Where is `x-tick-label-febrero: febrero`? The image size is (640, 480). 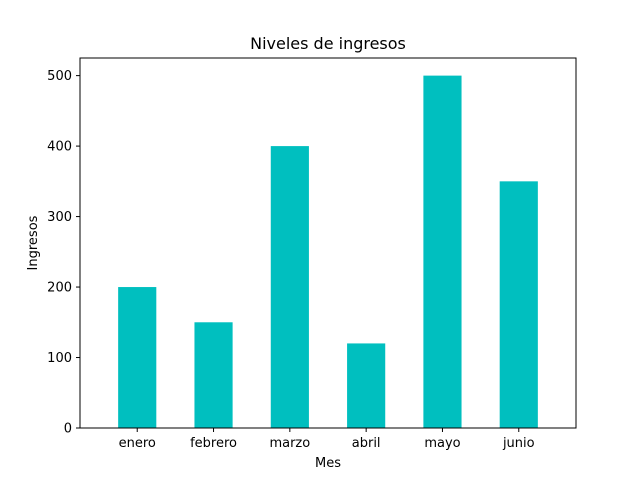 x-tick-label-febrero: febrero is located at coordinates (213, 443).